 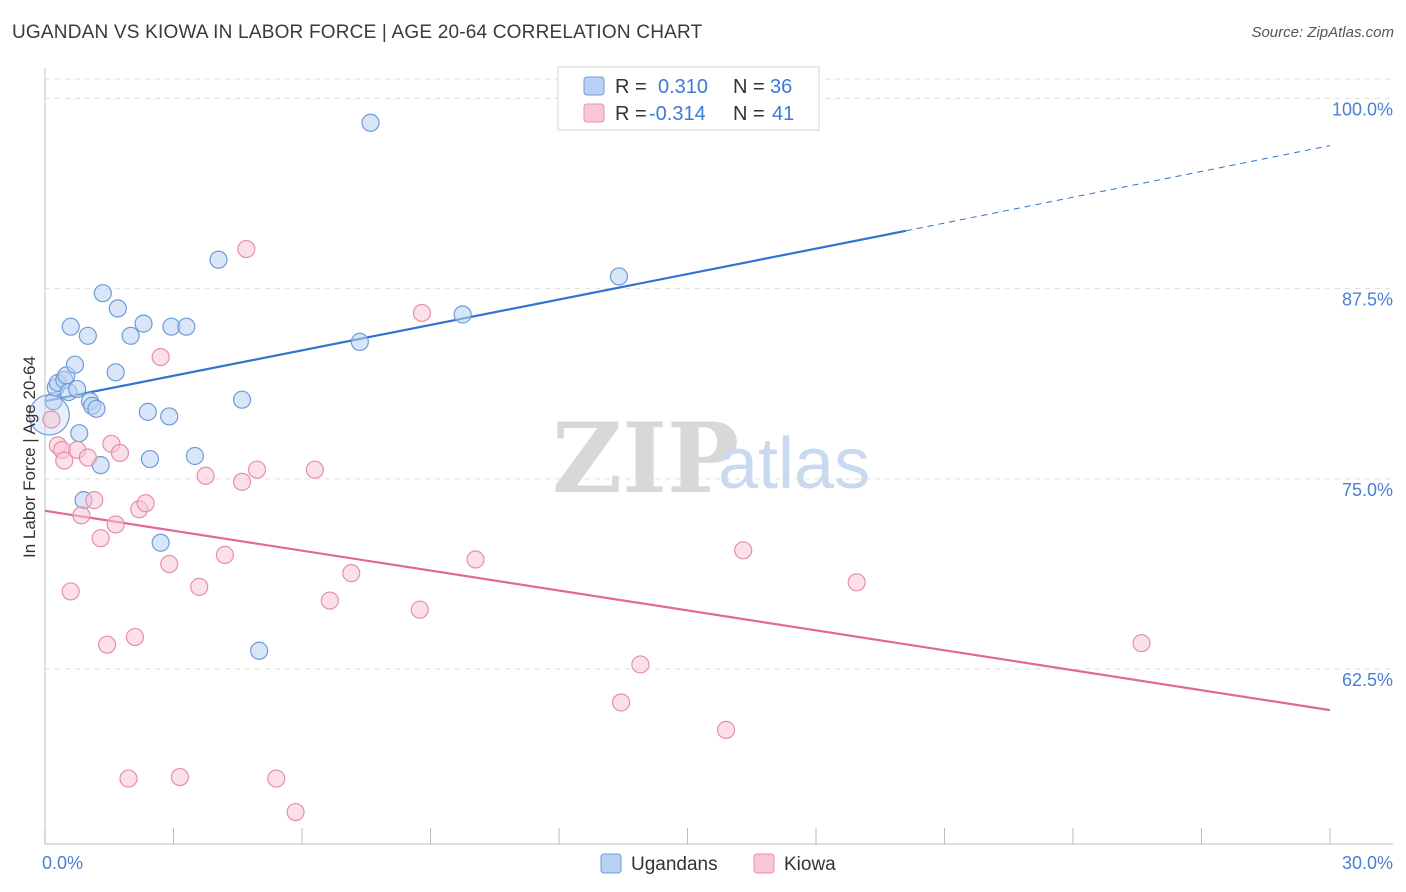 I want to click on ugandans-trend-line, so click(x=475, y=316).